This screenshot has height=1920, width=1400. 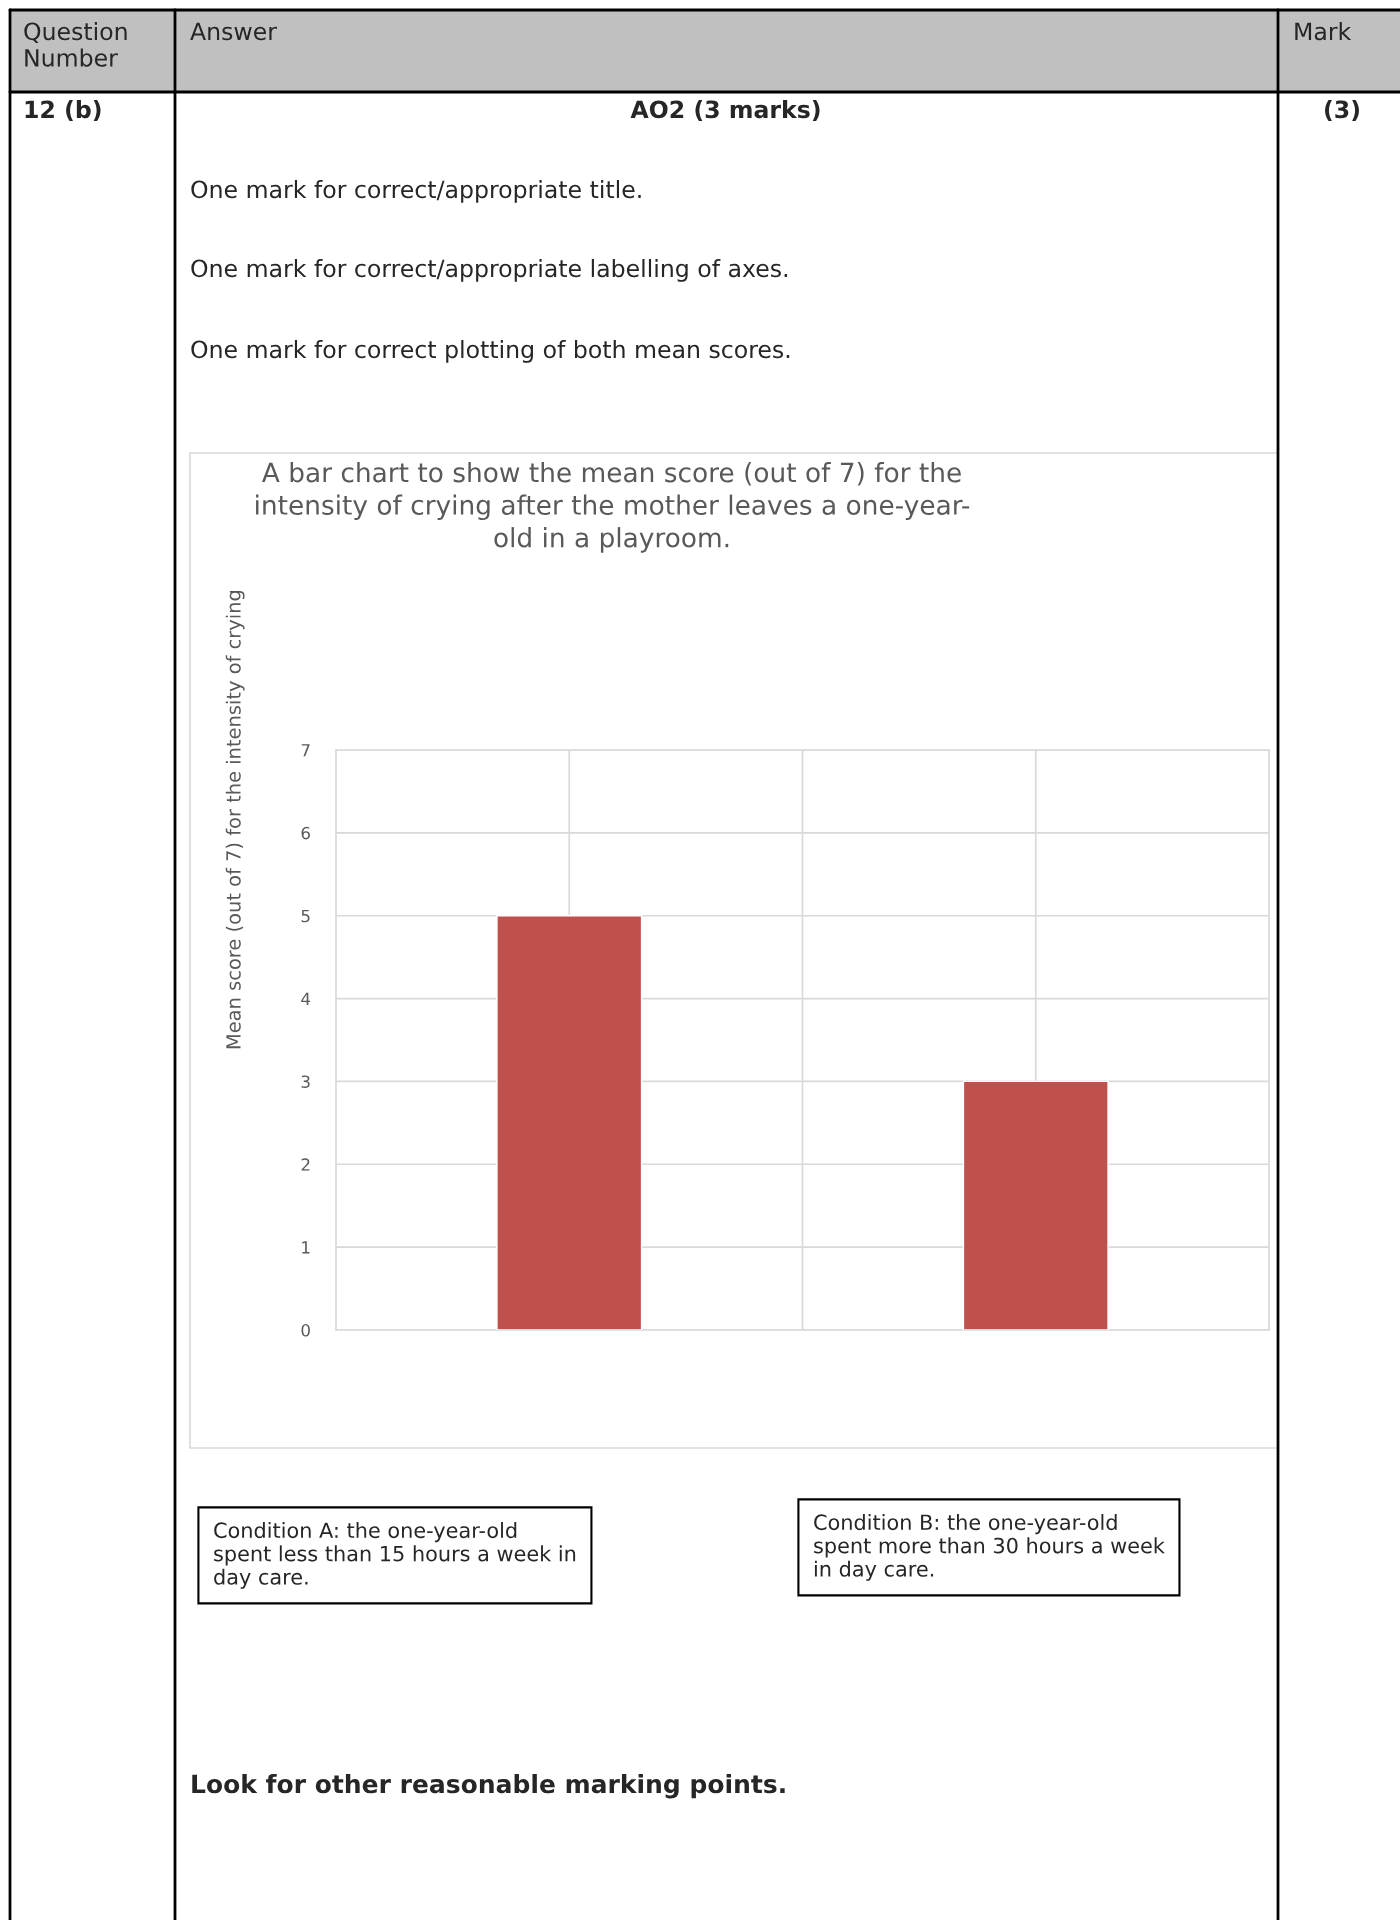 What do you see at coordinates (416, 191) in the screenshot?
I see `text: One mark for correct/appropriate title.` at bounding box center [416, 191].